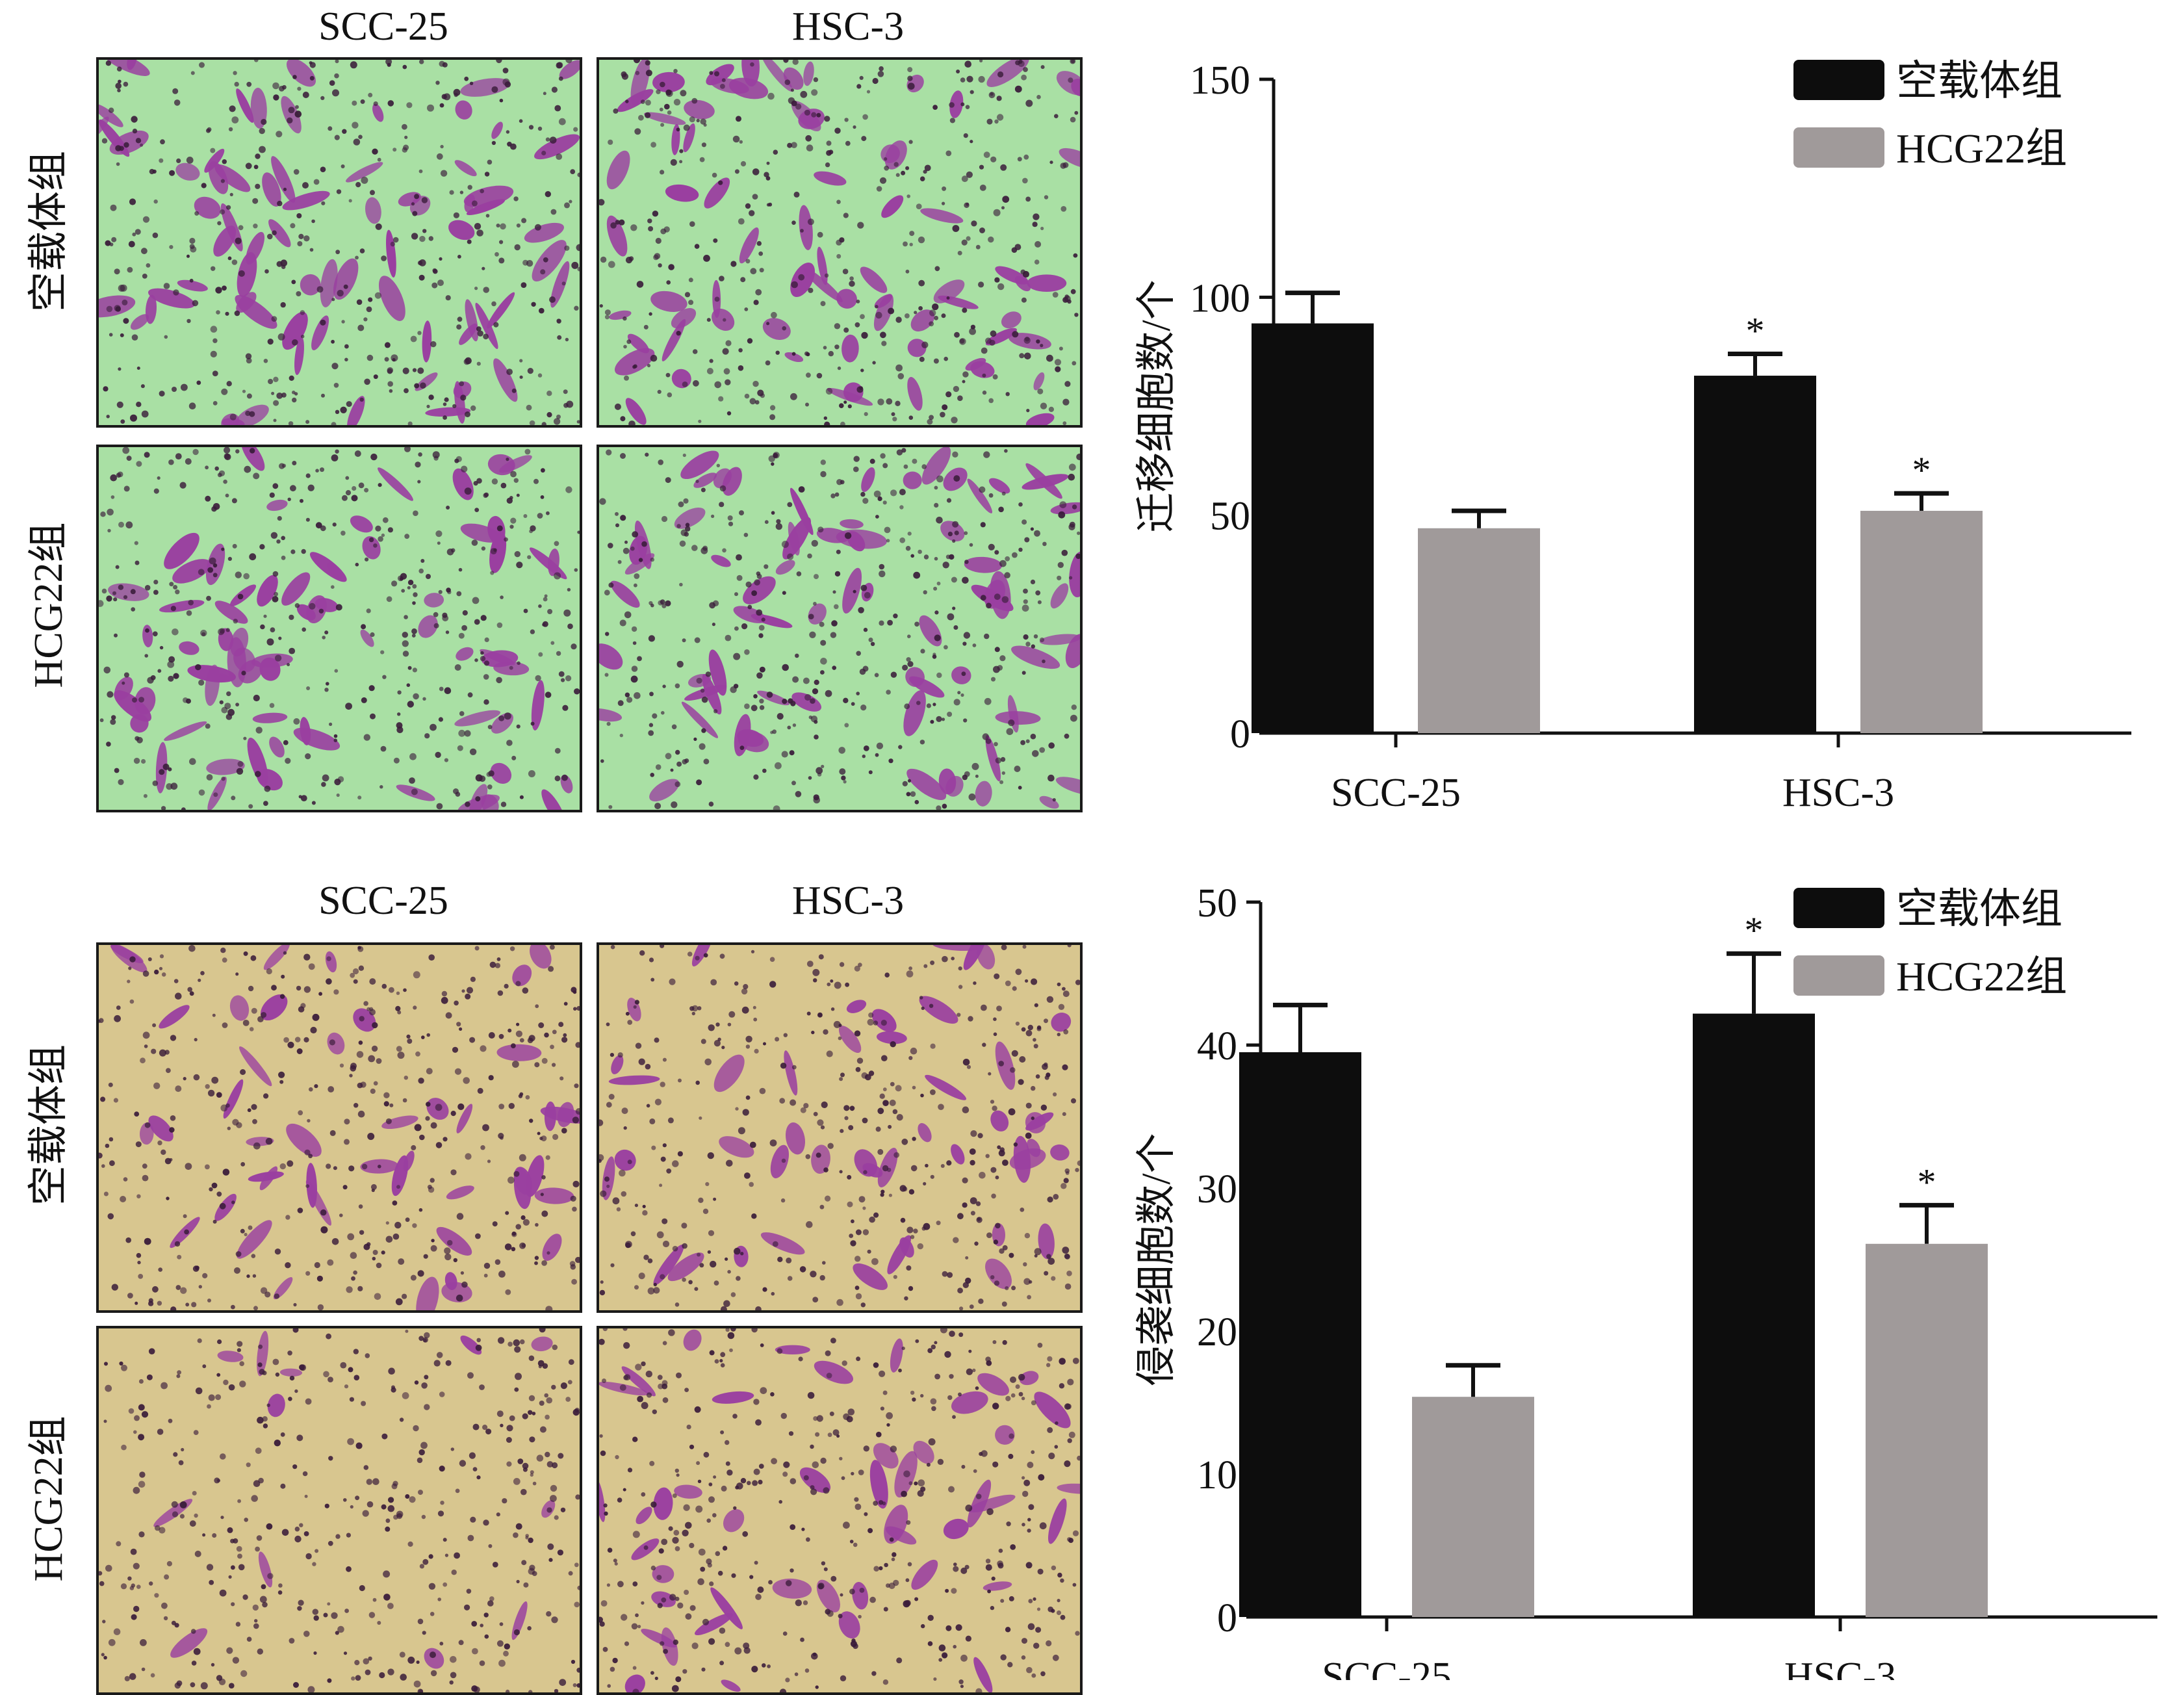 Image resolution: width=2184 pixels, height=1695 pixels. Describe the element at coordinates (848, 901) in the screenshot. I see `col-label-hsc3-bottom: HSC-3` at that location.